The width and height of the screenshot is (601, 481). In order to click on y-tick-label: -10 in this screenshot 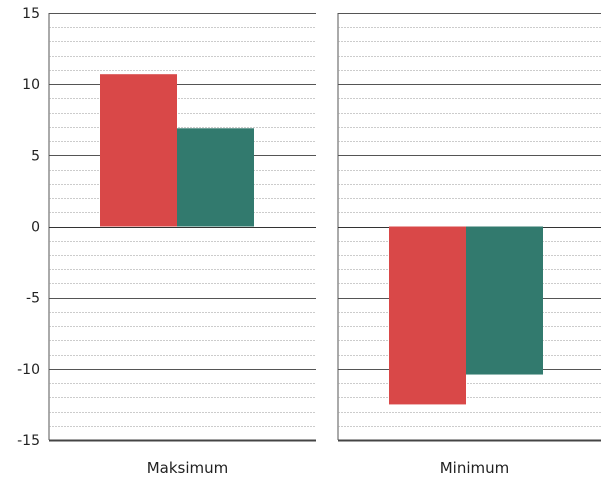, I will do `click(28, 370)`.